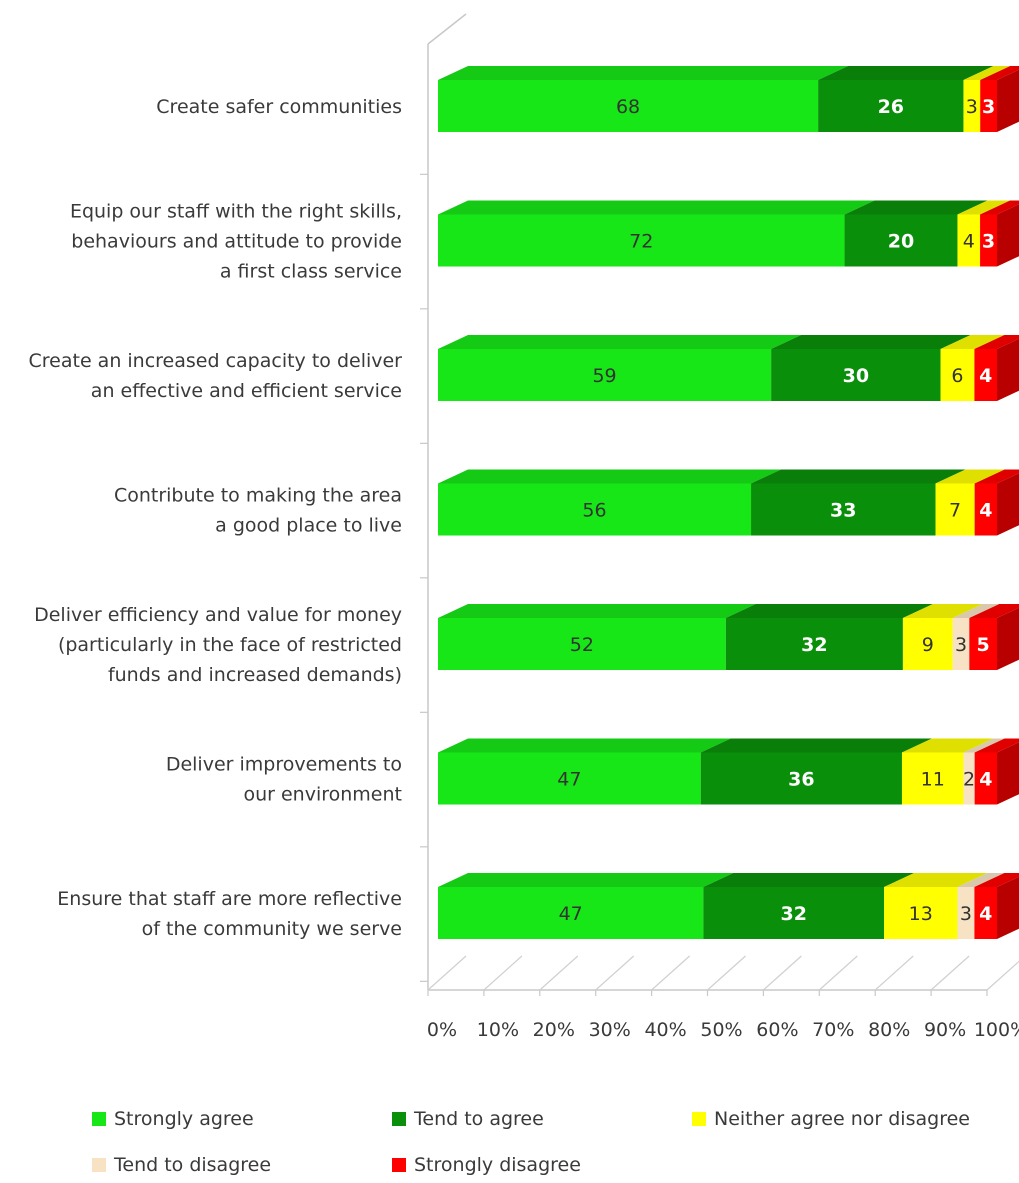 This screenshot has height=1183, width=1019. What do you see at coordinates (983, 645) in the screenshot?
I see `data-label: 5` at bounding box center [983, 645].